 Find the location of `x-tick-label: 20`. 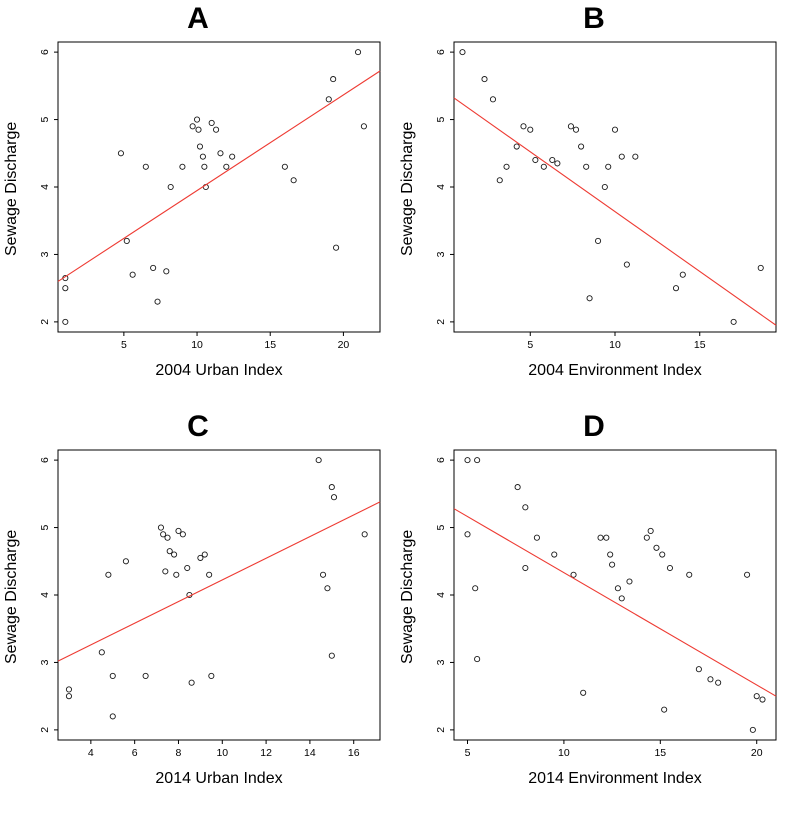

x-tick-label: 20 is located at coordinates (344, 345).